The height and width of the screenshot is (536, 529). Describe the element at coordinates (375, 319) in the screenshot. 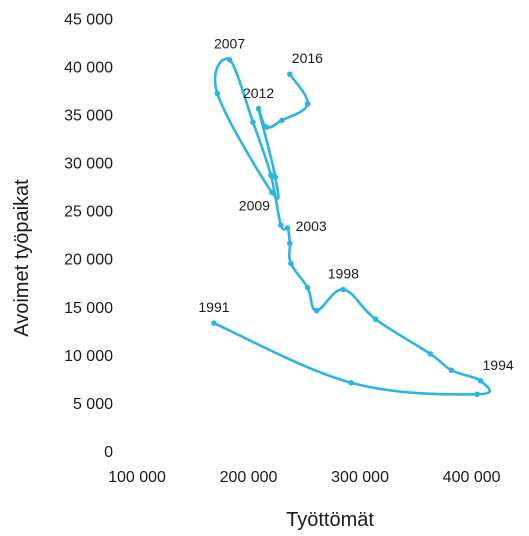

I see `data-point-1997` at that location.